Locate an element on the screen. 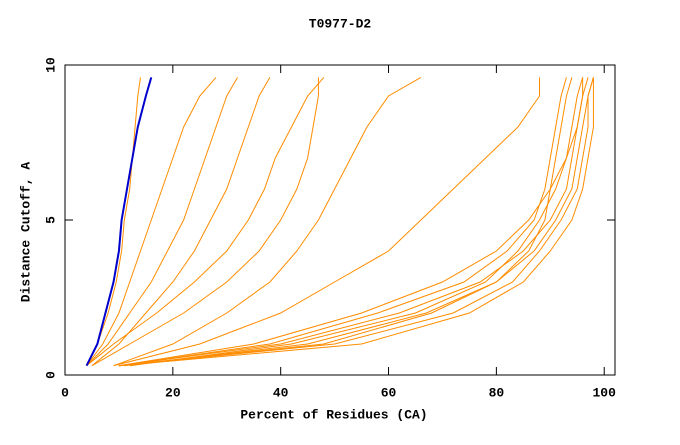  x-tick-label: 40 is located at coordinates (281, 392).